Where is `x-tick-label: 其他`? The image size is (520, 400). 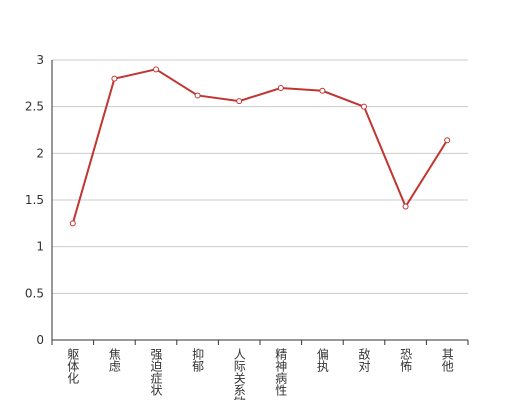
x-tick-label: 其他 is located at coordinates (447, 360).